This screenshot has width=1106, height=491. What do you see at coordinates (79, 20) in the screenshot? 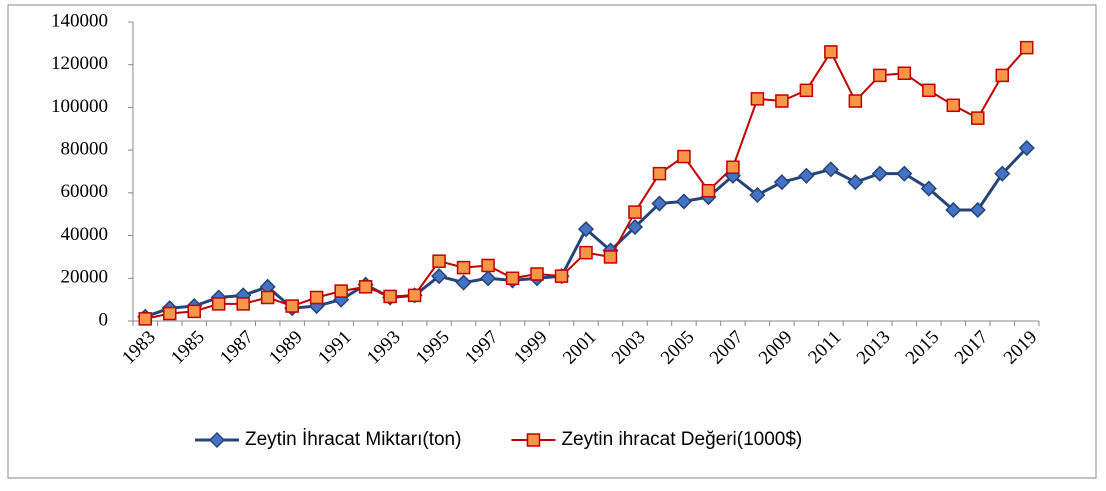
I see `y-tick-label: 140000` at bounding box center [79, 20].